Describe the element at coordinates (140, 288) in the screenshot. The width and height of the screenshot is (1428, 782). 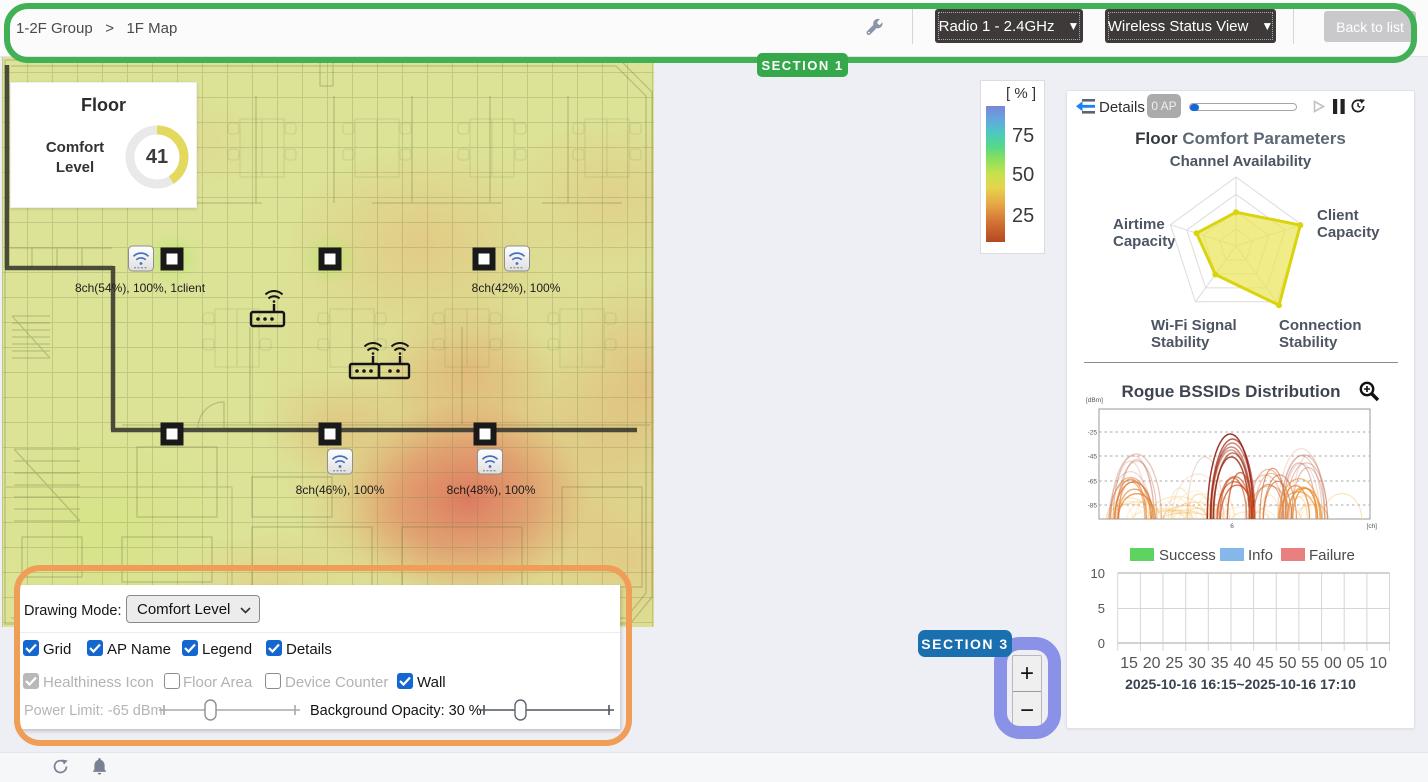
I see `svg-text: 8ch(54%), 100%, 1client` at that location.